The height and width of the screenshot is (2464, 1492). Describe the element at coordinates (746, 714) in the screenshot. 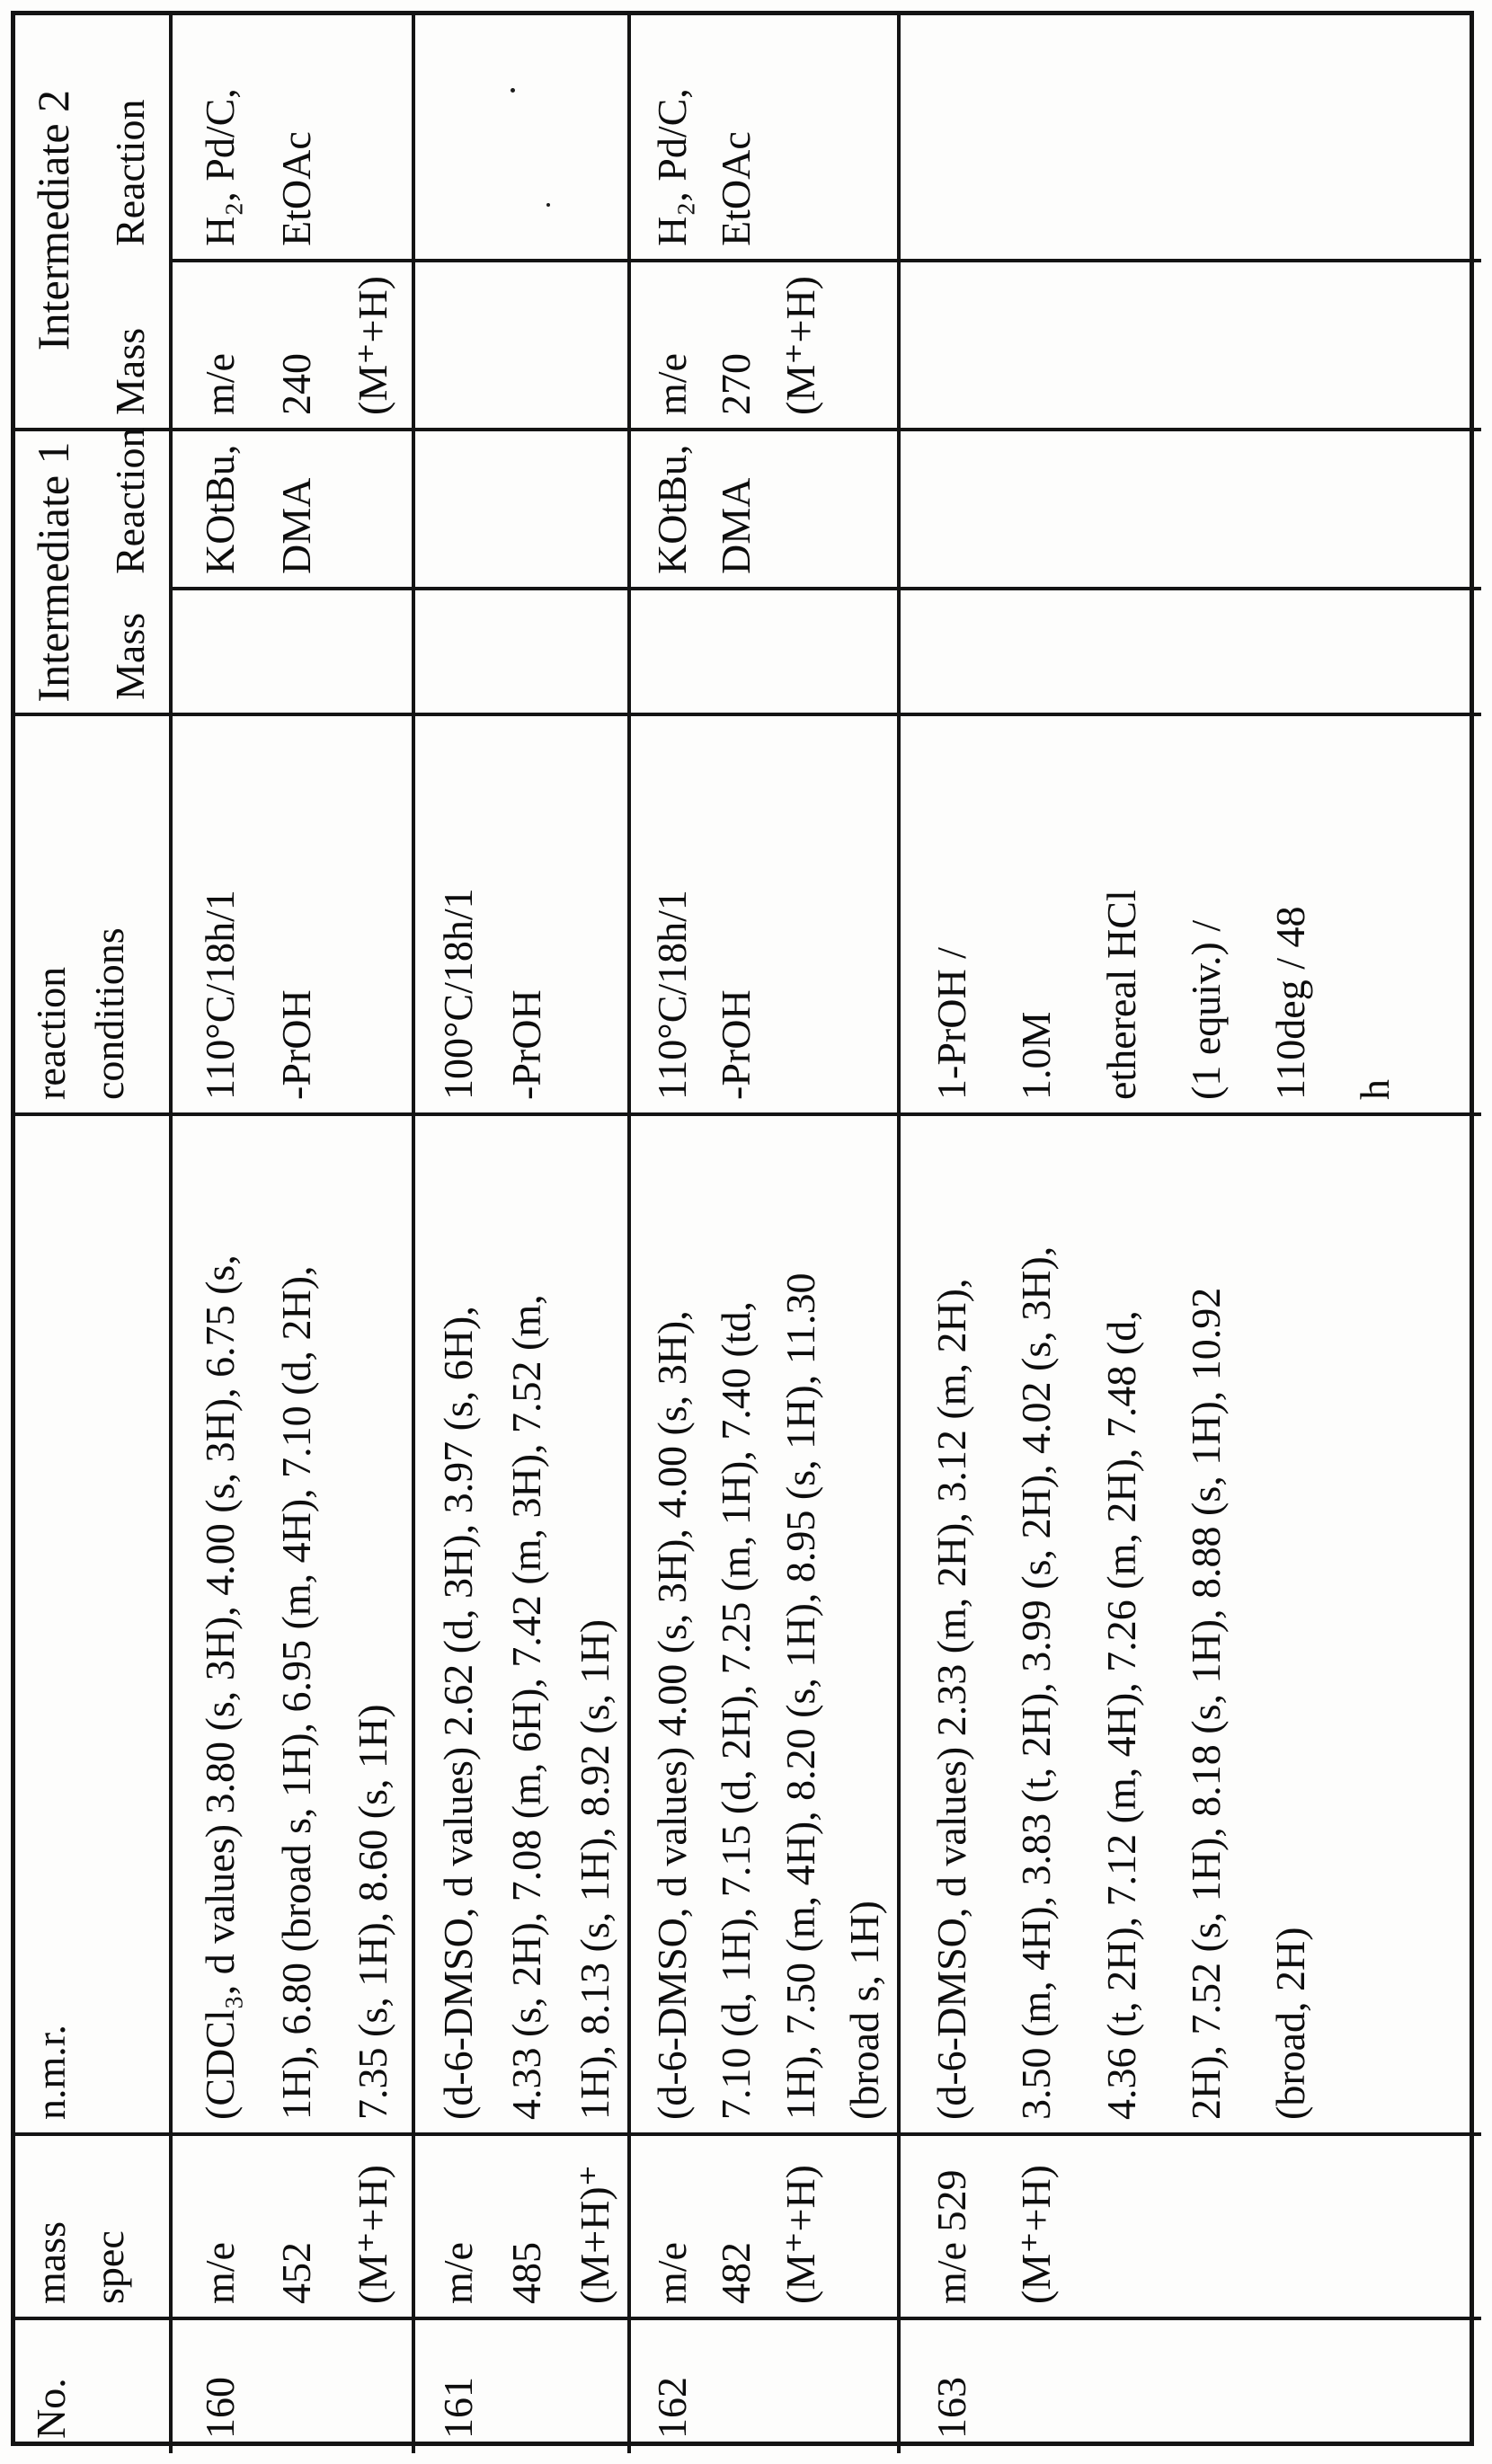

I see `grid-hline-int1-conditions` at that location.